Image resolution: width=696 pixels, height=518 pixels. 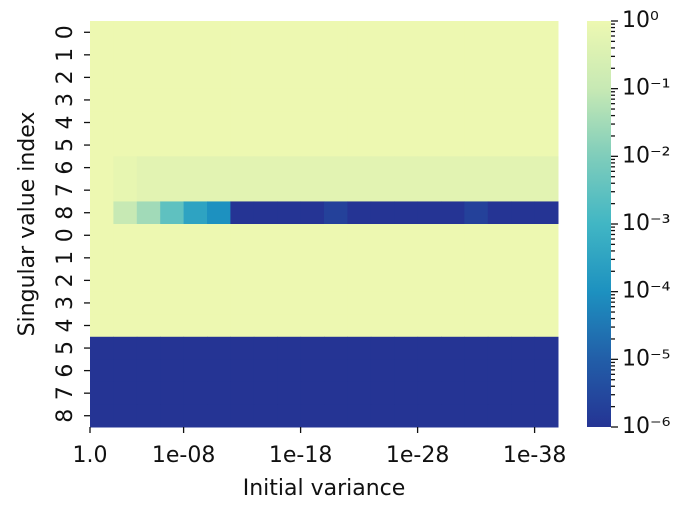 I want to click on colorbar-tick-label: 10⁻², so click(x=646, y=155).